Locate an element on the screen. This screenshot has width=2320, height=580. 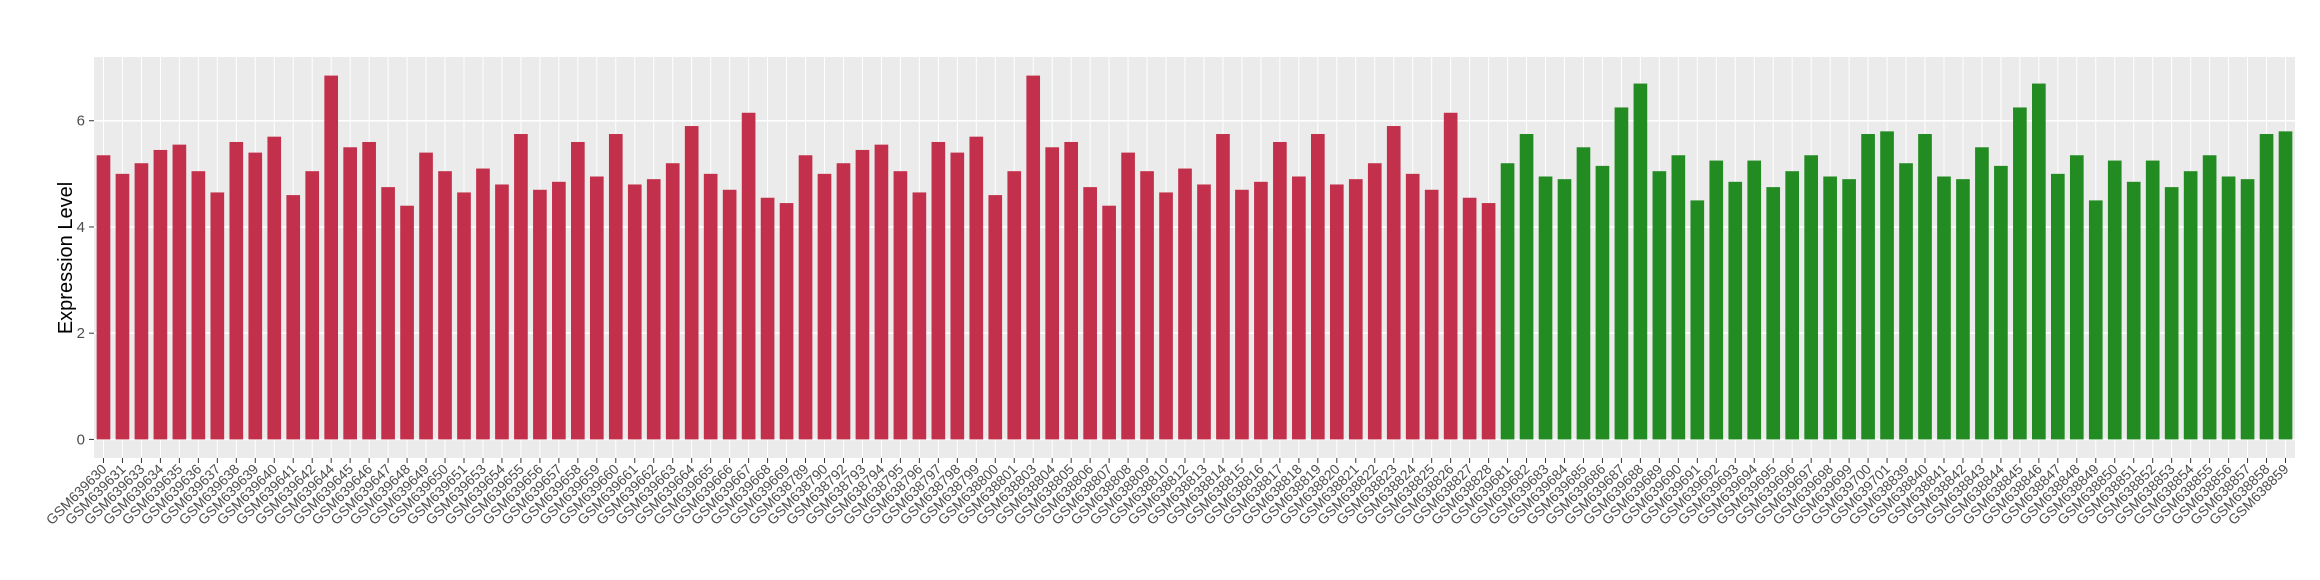
y-axis-title: Expression Level is located at coordinates (66, 258).